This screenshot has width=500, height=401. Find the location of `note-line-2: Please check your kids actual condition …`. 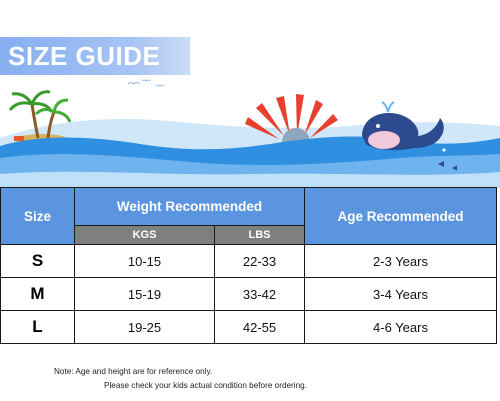

note-line-2: Please check your kids actual condition … is located at coordinates (205, 385).